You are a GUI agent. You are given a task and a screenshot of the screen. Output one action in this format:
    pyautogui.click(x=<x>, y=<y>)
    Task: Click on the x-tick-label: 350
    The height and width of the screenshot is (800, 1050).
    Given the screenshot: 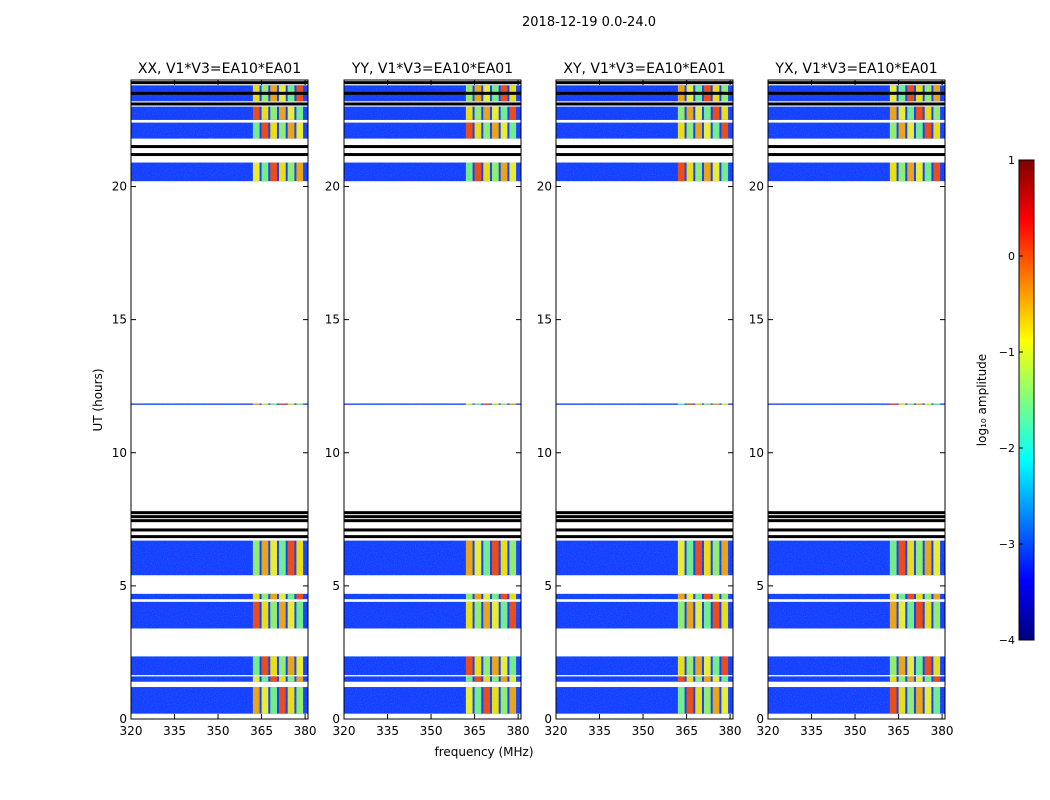 What is the action you would take?
    pyautogui.click(x=218, y=731)
    